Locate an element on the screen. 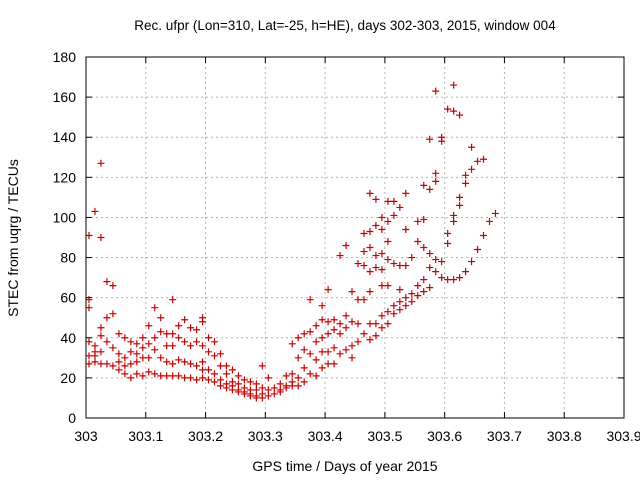  x-tick-label: 303.1 is located at coordinates (145, 436).